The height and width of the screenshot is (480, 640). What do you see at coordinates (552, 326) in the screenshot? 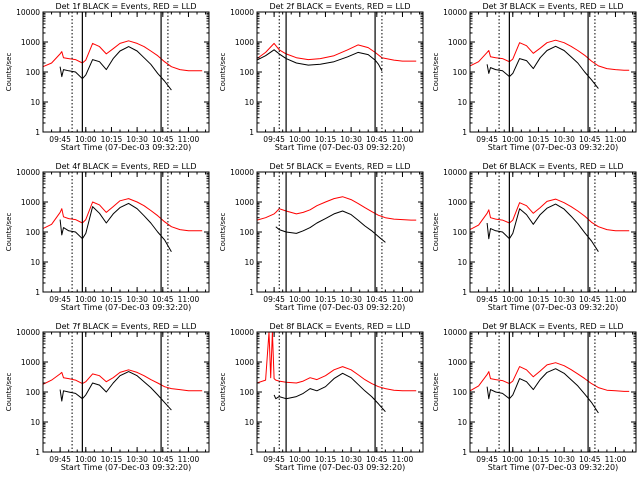
I see `chart-title: Det 9f BLACK = Events, RED = LLD` at bounding box center [552, 326].